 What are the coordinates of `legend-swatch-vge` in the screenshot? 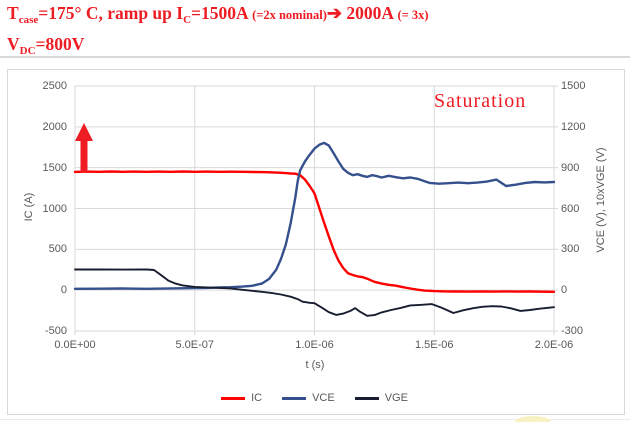 It's located at (366, 398).